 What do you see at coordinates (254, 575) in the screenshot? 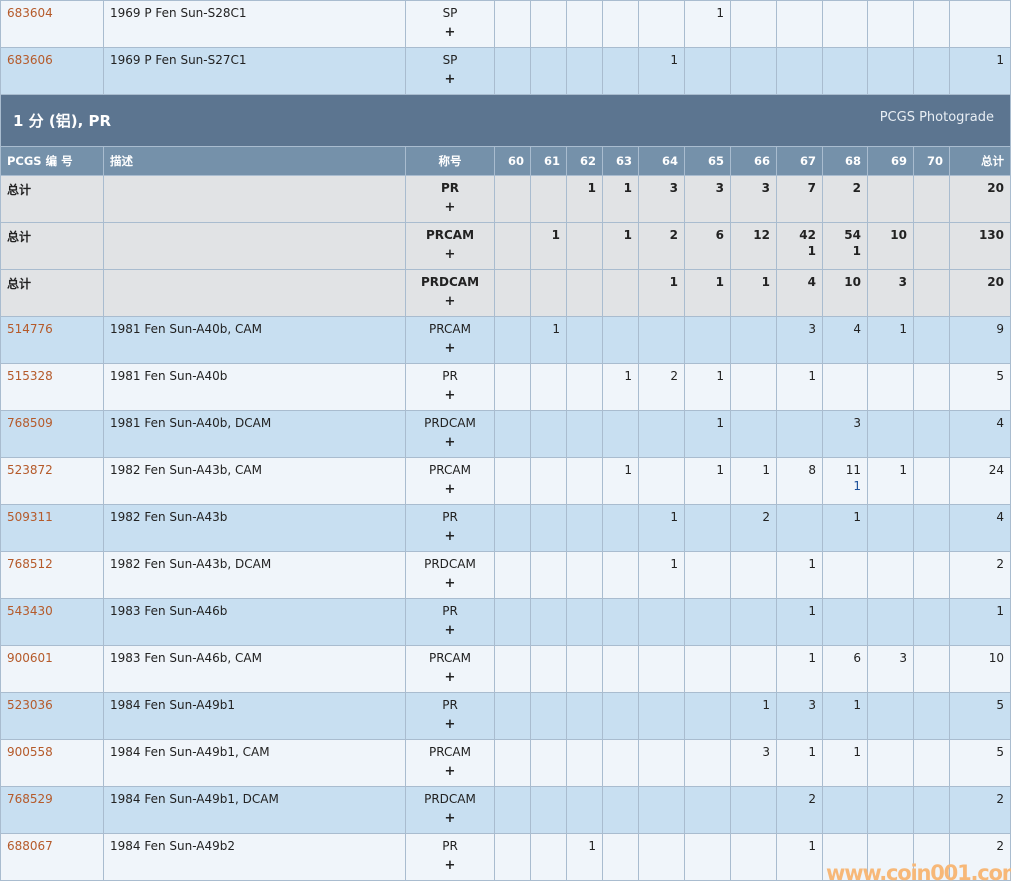
I see `description-cell: 1982 Fen Sun-A43b, DCAM` at bounding box center [254, 575].